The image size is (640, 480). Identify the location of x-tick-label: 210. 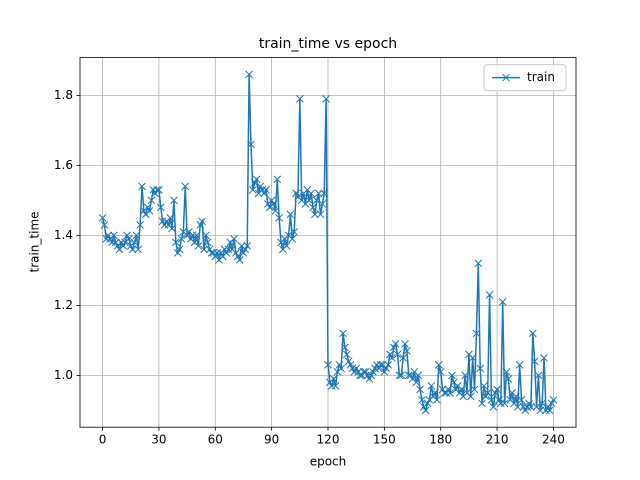
(497, 440).